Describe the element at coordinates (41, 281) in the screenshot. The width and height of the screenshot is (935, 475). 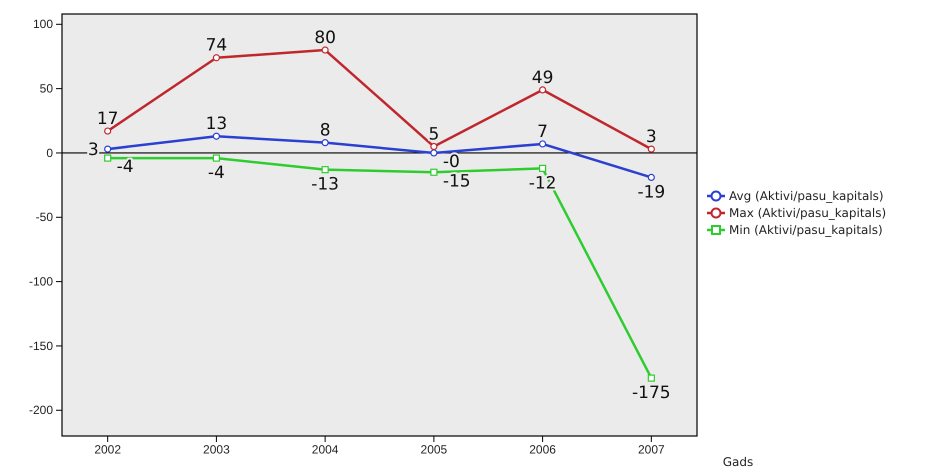
I see `y-tick-label: -100` at that location.